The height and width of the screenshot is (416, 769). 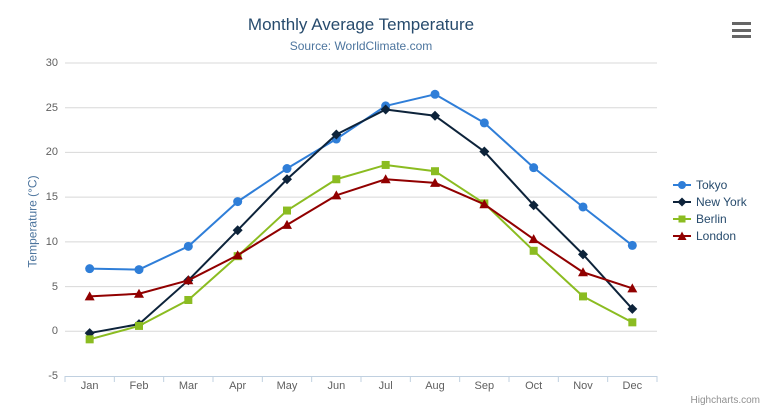 I want to click on chart-title: Monthly Average Temperature, so click(x=361, y=24).